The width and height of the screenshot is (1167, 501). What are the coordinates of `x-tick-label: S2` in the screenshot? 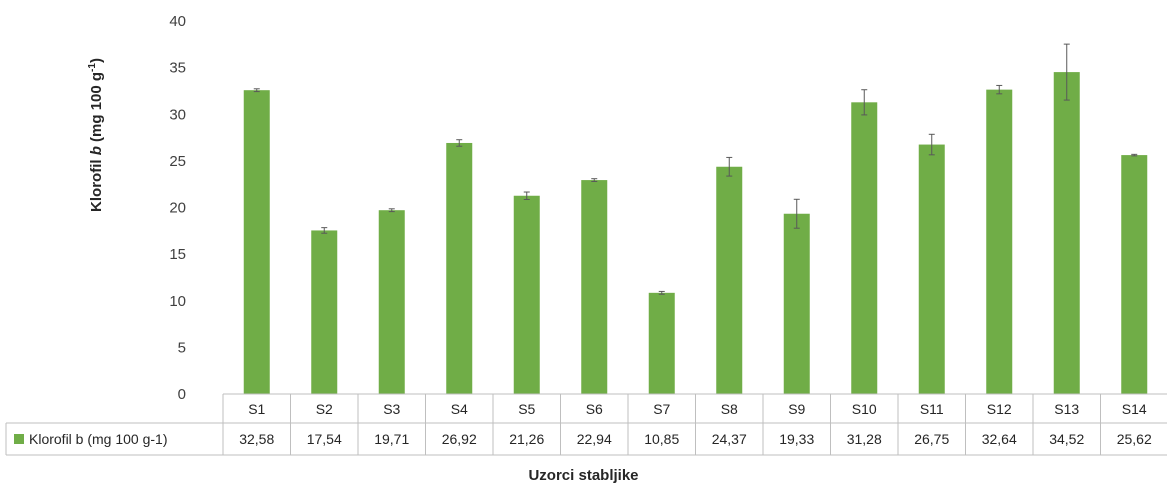 It's located at (324, 409).